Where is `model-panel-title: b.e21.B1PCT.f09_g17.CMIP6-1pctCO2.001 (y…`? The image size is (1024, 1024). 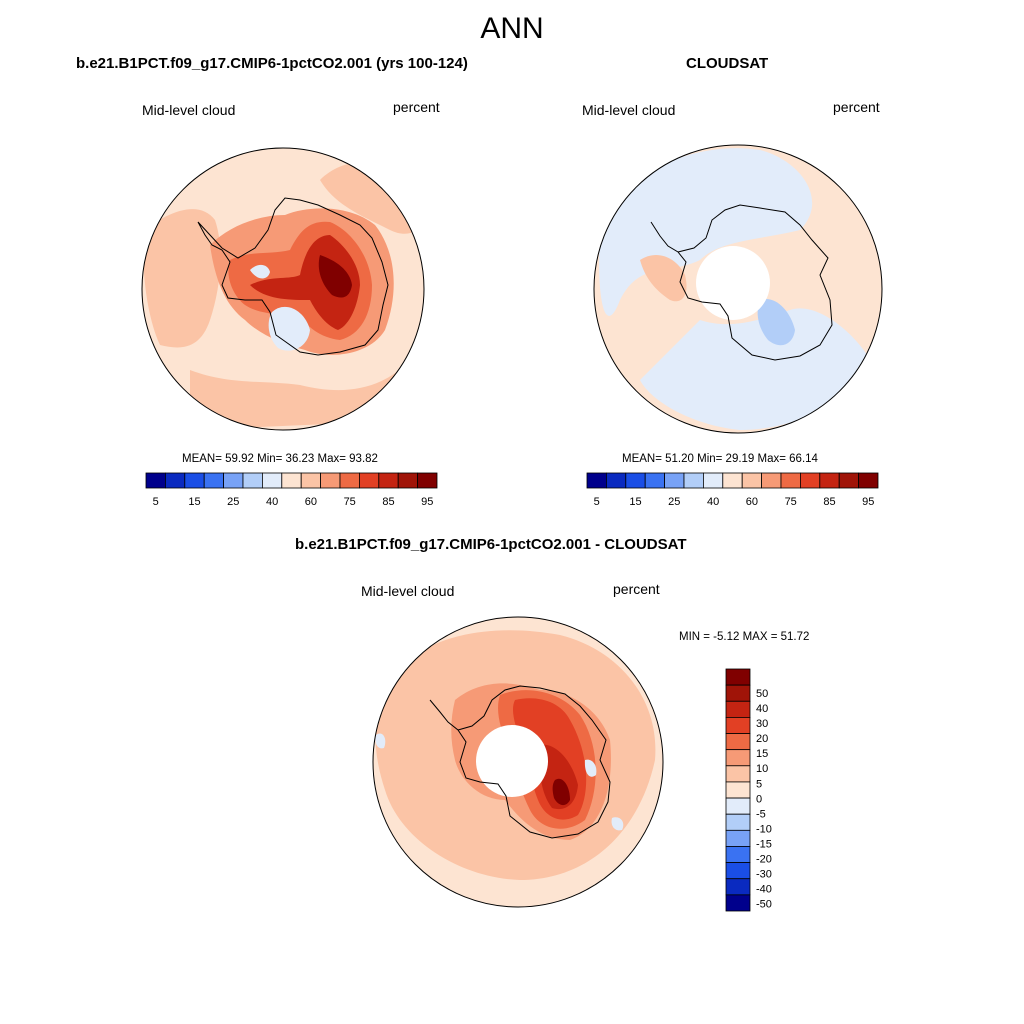 model-panel-title: b.e21.B1PCT.f09_g17.CMIP6-1pctCO2.001 (y… is located at coordinates (272, 63).